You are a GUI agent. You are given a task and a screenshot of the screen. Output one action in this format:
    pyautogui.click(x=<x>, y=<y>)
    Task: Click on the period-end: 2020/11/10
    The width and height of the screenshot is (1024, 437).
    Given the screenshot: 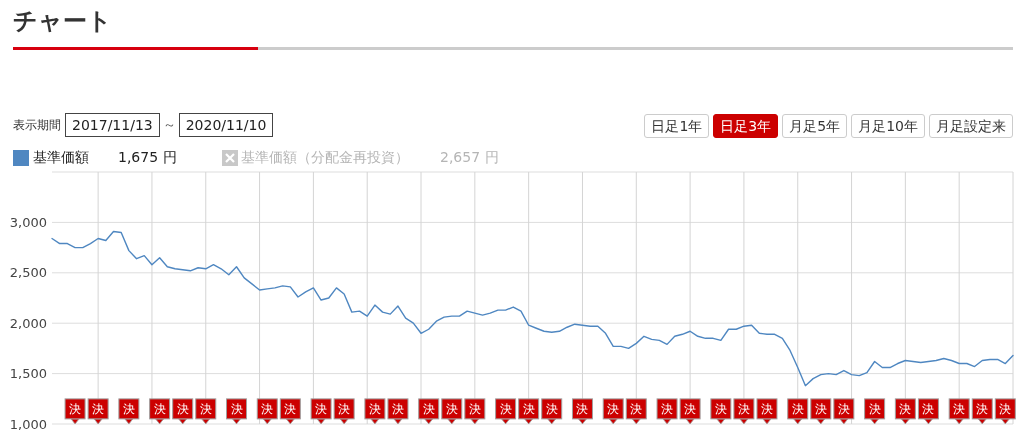 What is the action you would take?
    pyautogui.click(x=226, y=125)
    